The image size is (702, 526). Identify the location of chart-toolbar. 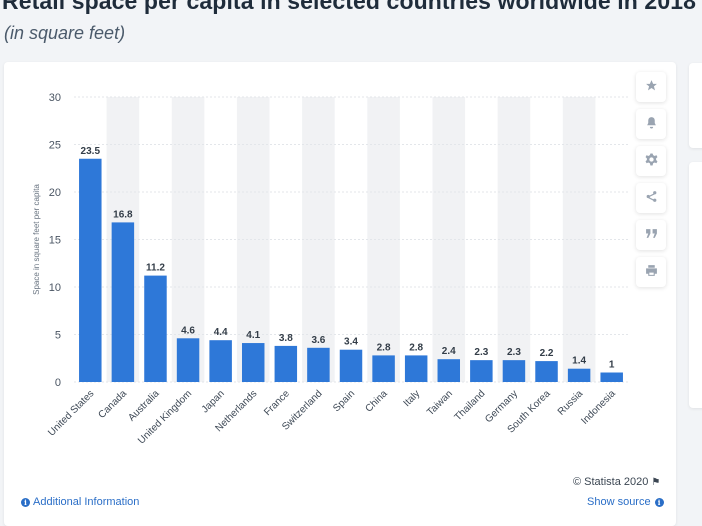
(651, 183).